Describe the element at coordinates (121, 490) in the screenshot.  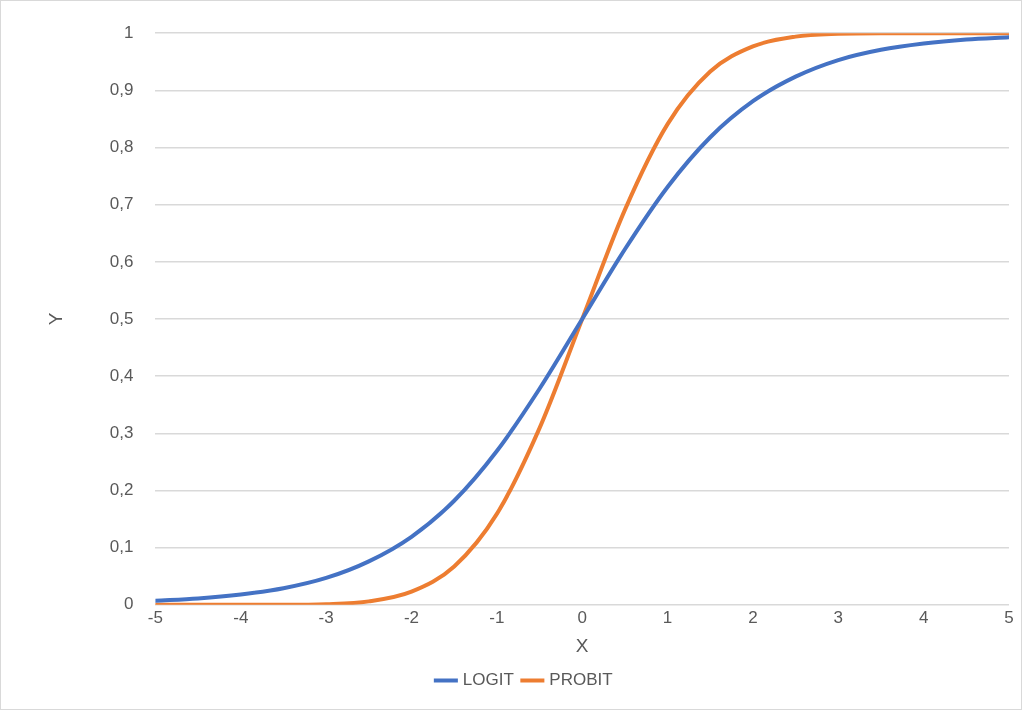
I see `y-tick-label: 0,2` at that location.